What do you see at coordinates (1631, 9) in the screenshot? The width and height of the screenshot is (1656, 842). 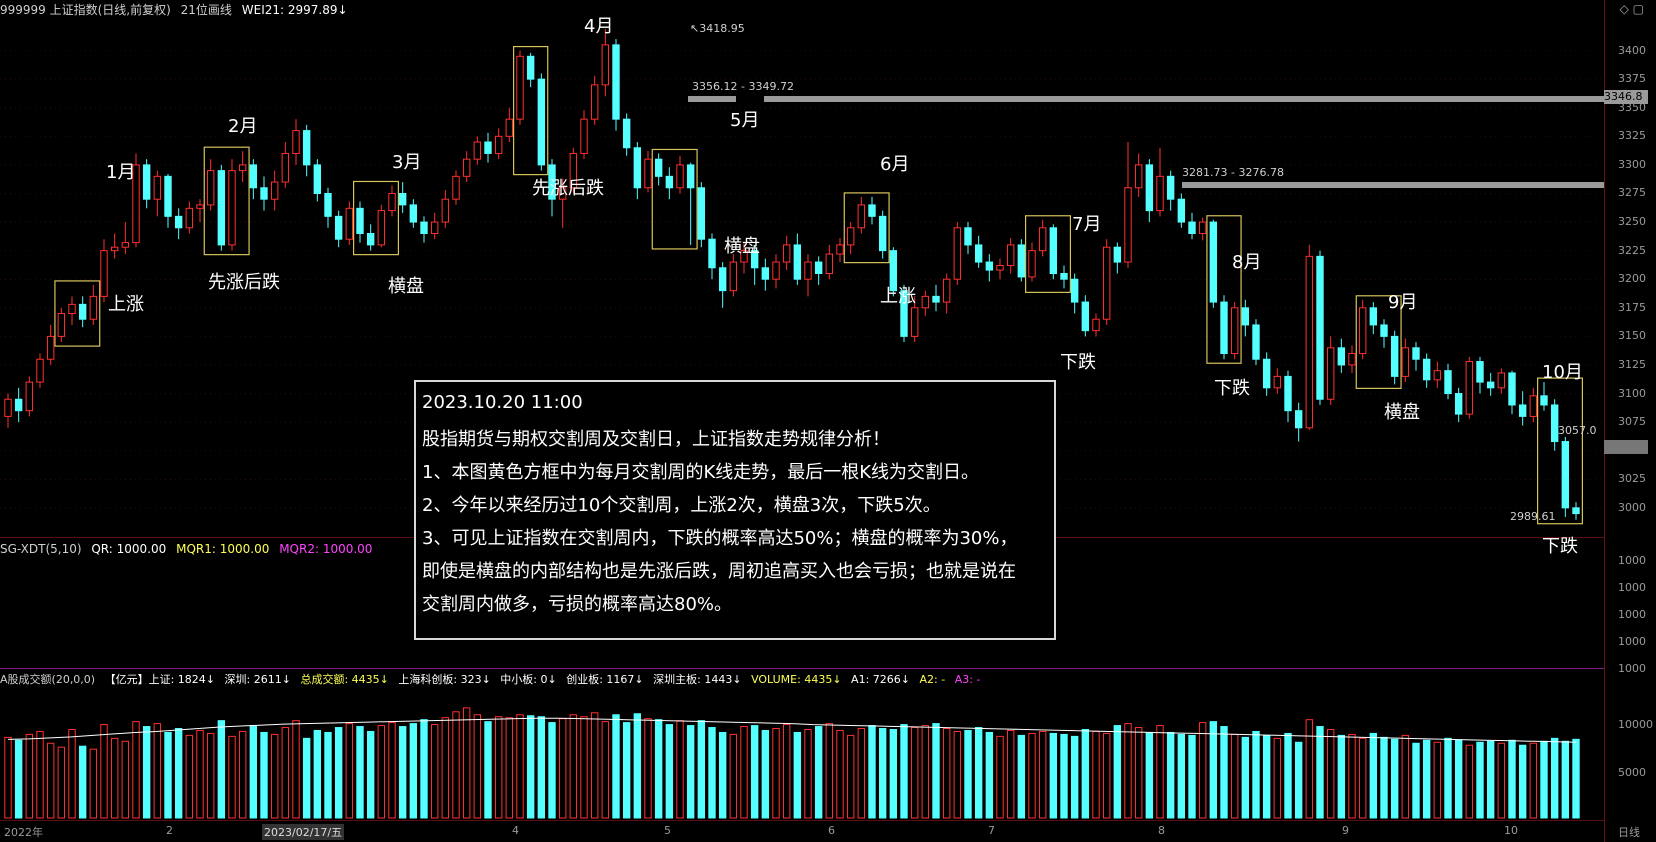 I see `window-controls-icon: ◇ ▢` at bounding box center [1631, 9].